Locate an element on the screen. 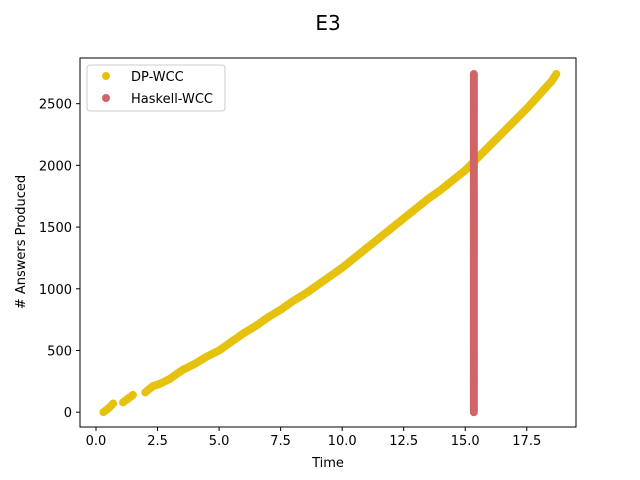 The image size is (640, 480). y-axis-label: # Answers Produced is located at coordinates (21, 242).